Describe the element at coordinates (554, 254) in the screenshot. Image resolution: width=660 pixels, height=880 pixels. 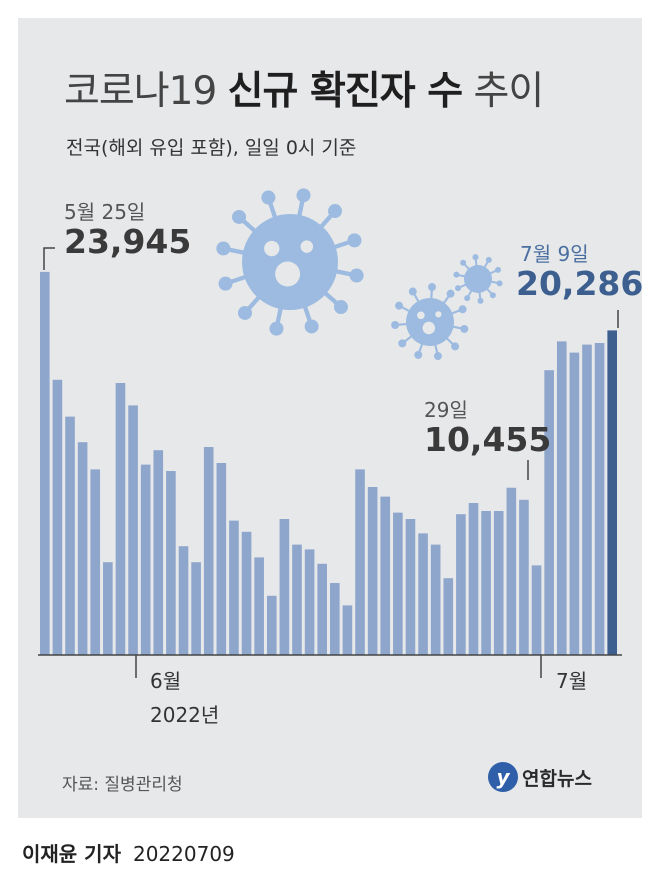
I see `annotation-jul9-date: 7월 9일` at that location.